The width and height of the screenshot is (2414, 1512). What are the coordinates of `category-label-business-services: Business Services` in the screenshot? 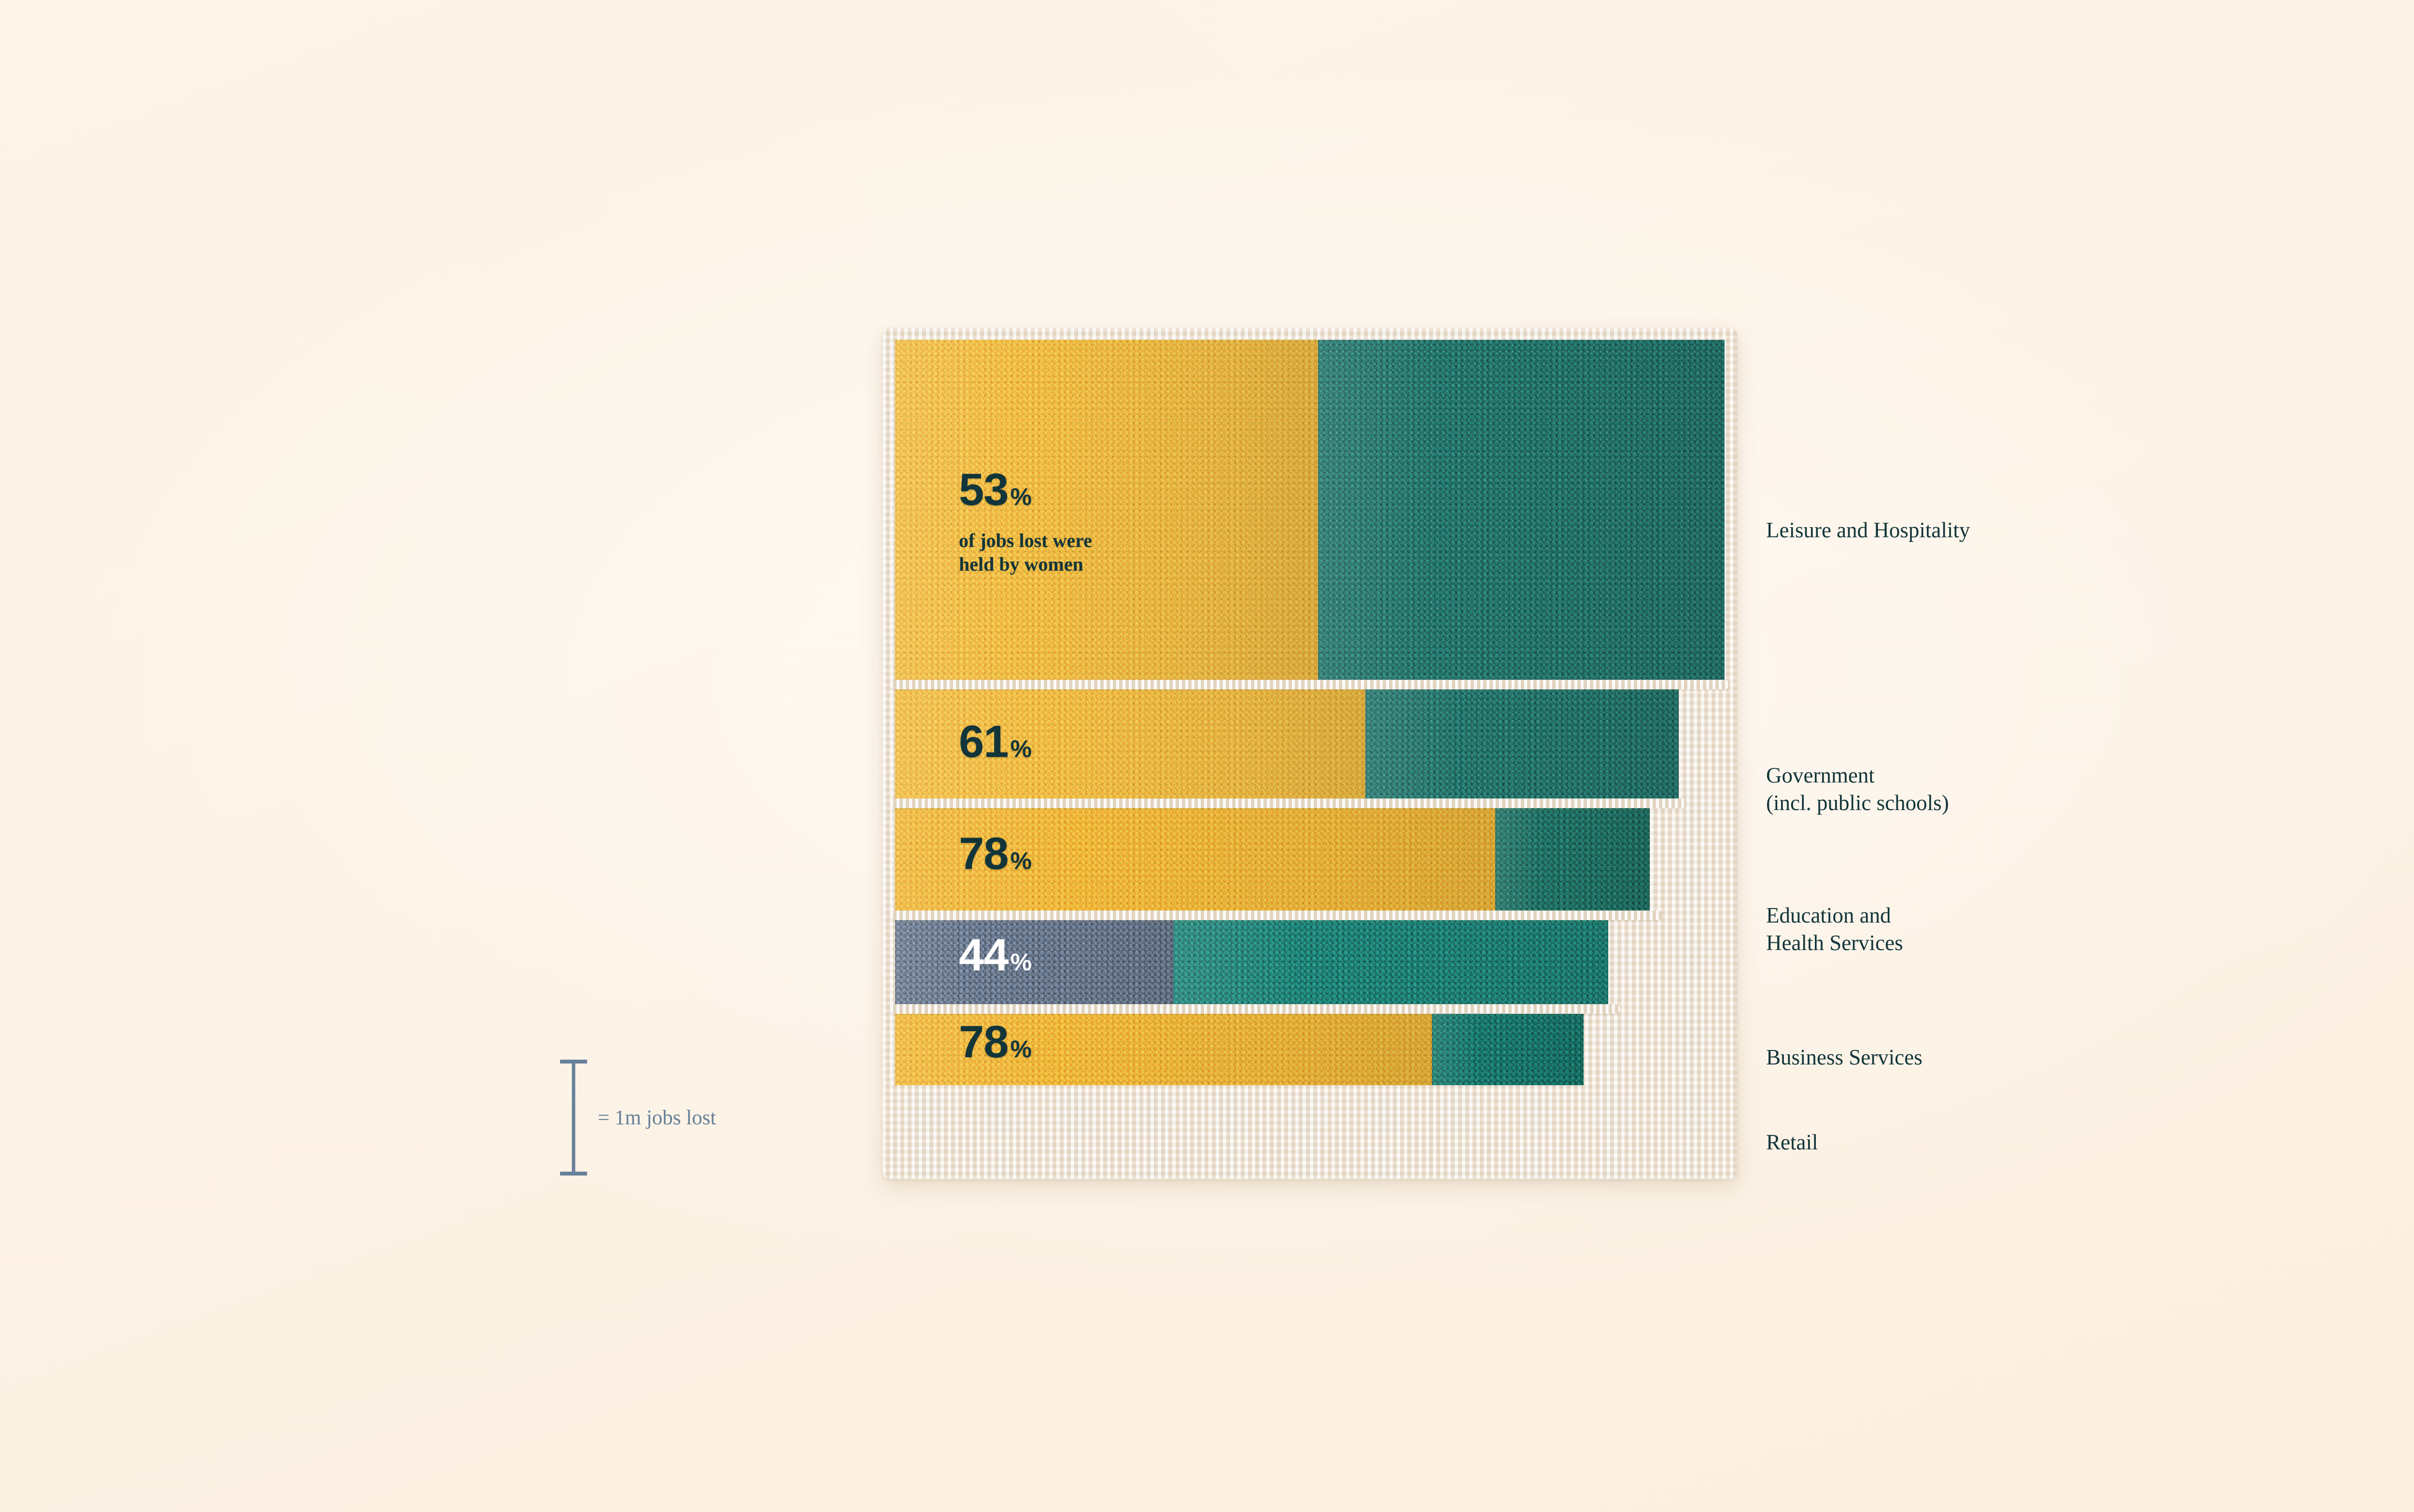 It's located at (1844, 1057).